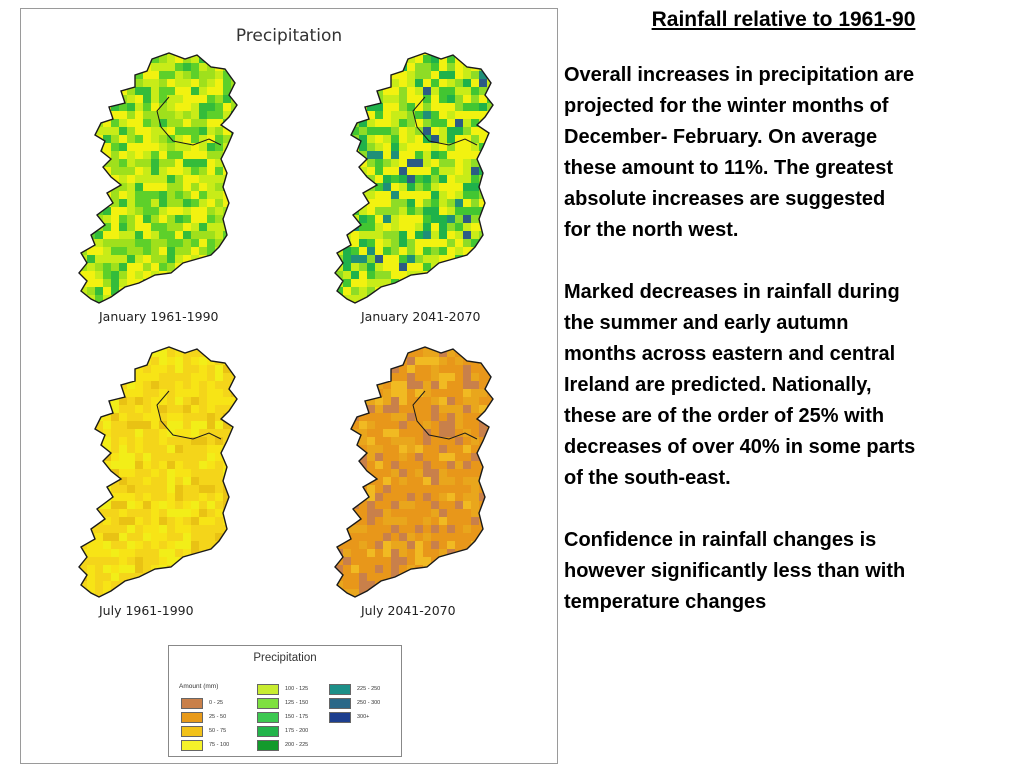 The height and width of the screenshot is (768, 1024). What do you see at coordinates (421, 316) in the screenshot?
I see `caption-january-2041-2070: January 2041-2070` at bounding box center [421, 316].